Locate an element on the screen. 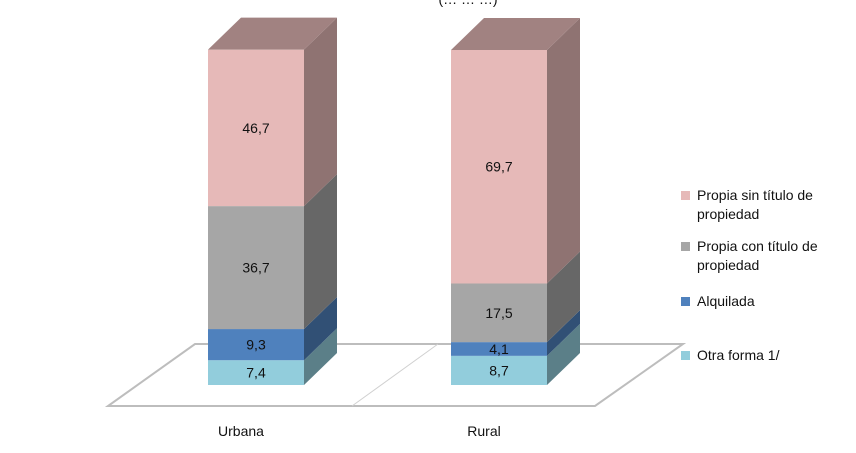  bar-segment: 4,1 is located at coordinates (515, 333).